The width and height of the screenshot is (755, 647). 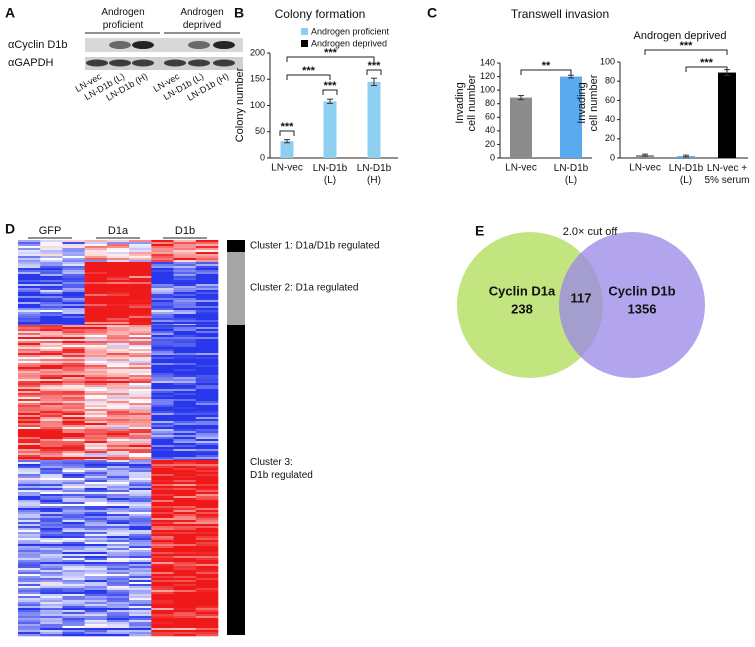 What do you see at coordinates (304, 288) in the screenshot?
I see `cluster-label: Cluster 2: D1a regulated` at bounding box center [304, 288].